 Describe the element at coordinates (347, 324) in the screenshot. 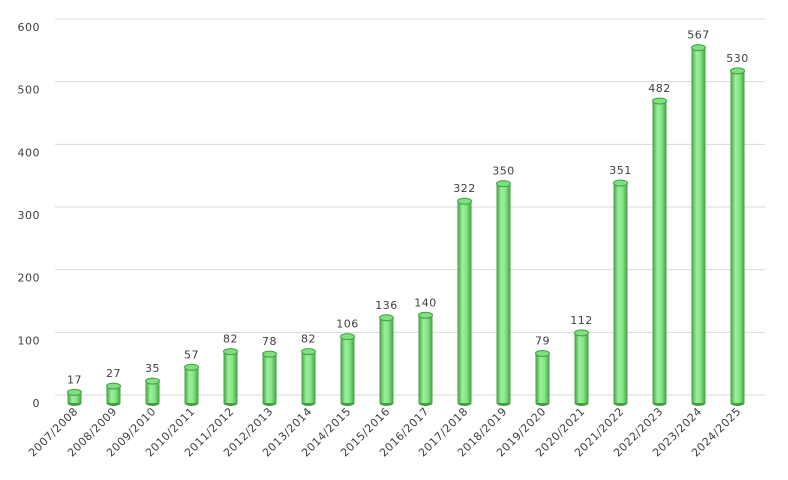

I see `value-label: 106` at that location.